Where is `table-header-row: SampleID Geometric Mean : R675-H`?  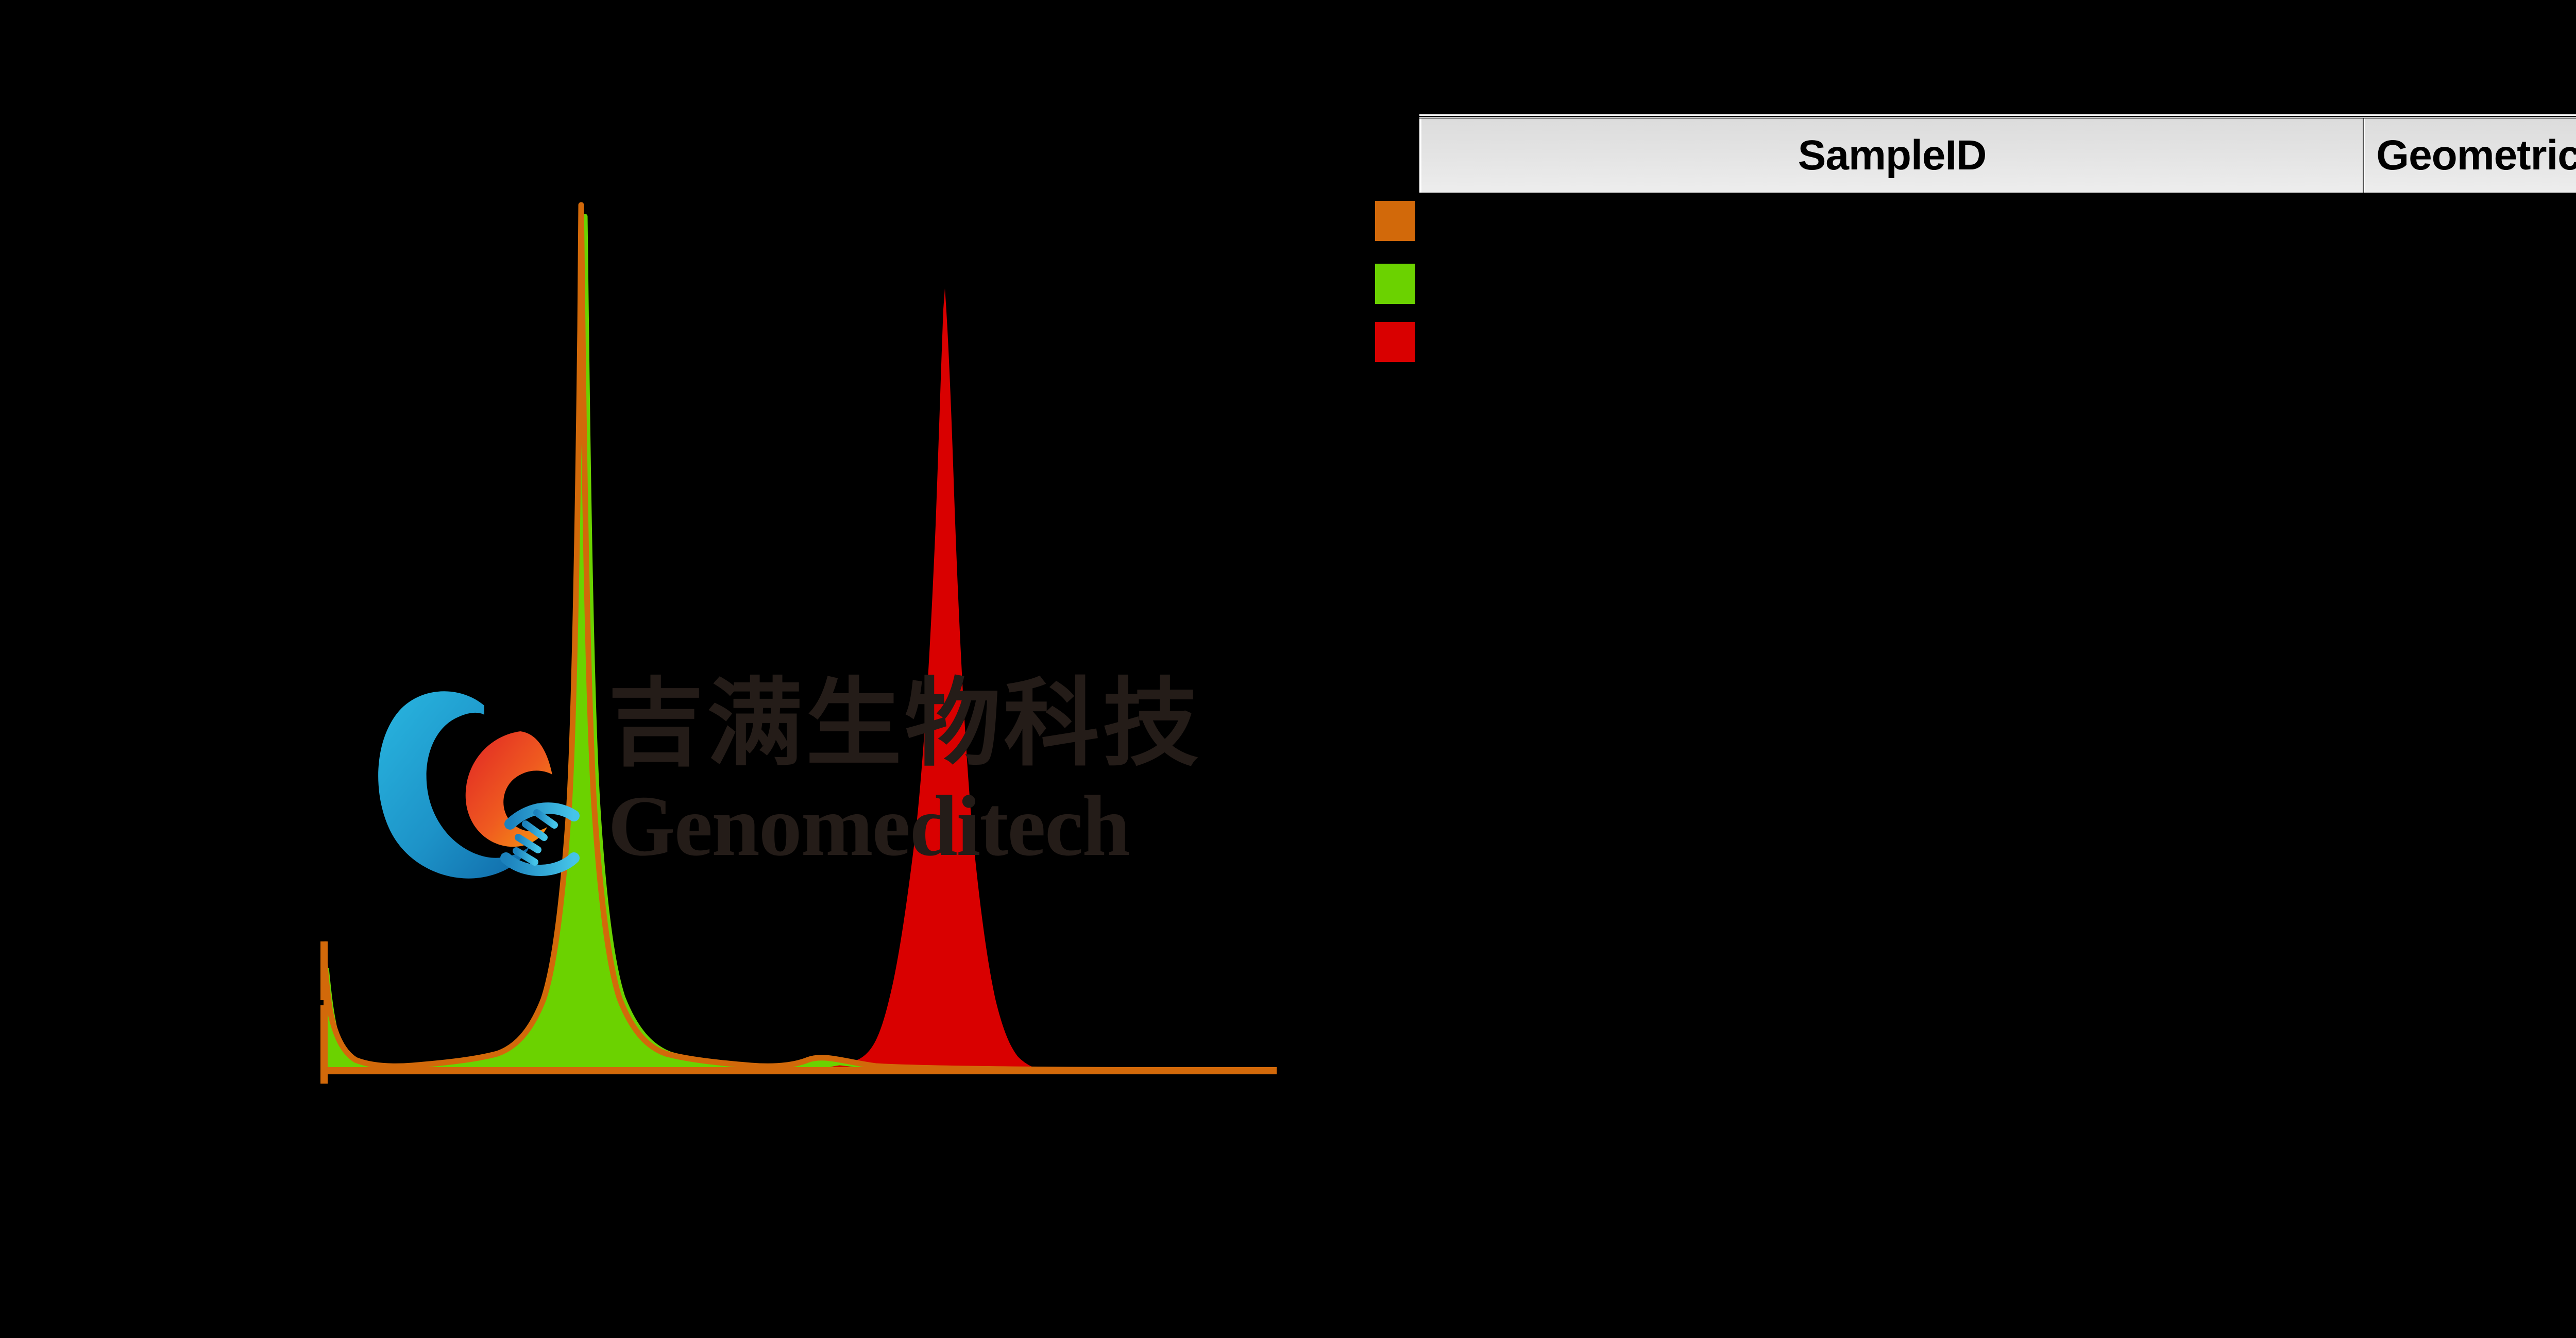 table-header-row: SampleID Geometric Mean : R675-H is located at coordinates (1997, 155).